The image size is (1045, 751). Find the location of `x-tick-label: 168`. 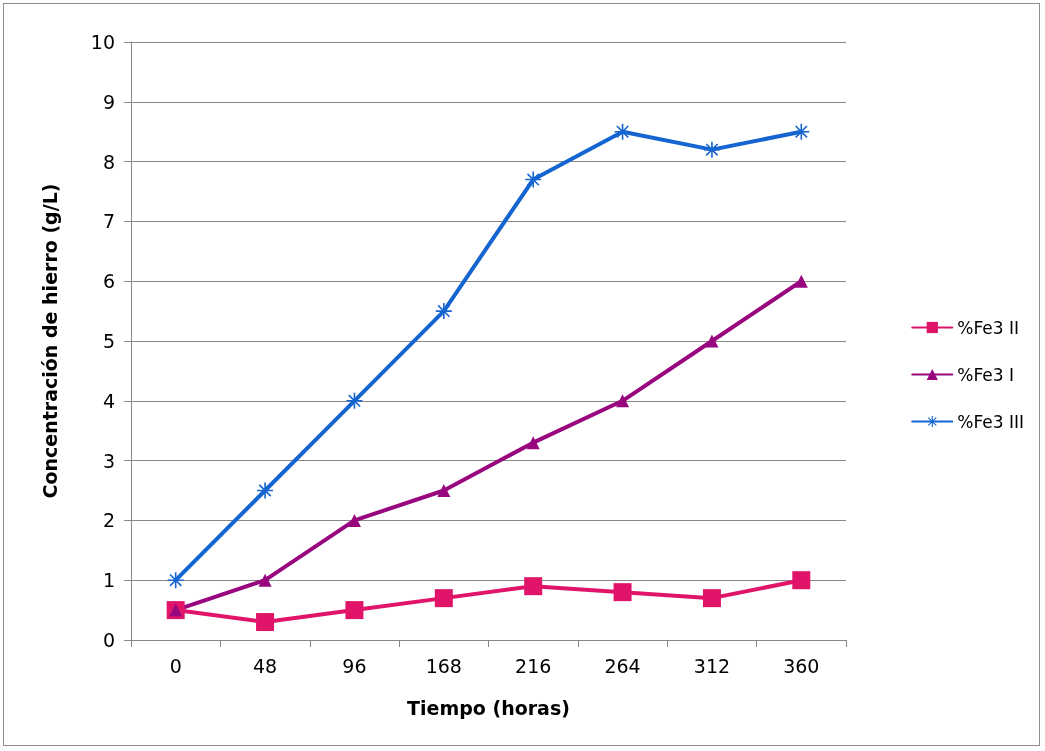

x-tick-label: 168 is located at coordinates (443, 665).